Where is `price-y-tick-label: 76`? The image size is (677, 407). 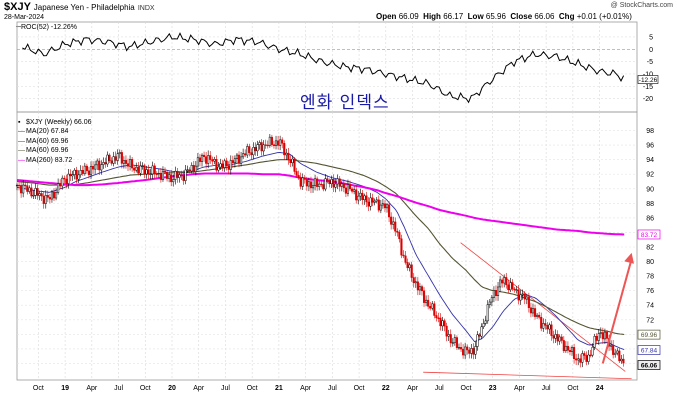 price-y-tick-label: 76 is located at coordinates (650, 291).